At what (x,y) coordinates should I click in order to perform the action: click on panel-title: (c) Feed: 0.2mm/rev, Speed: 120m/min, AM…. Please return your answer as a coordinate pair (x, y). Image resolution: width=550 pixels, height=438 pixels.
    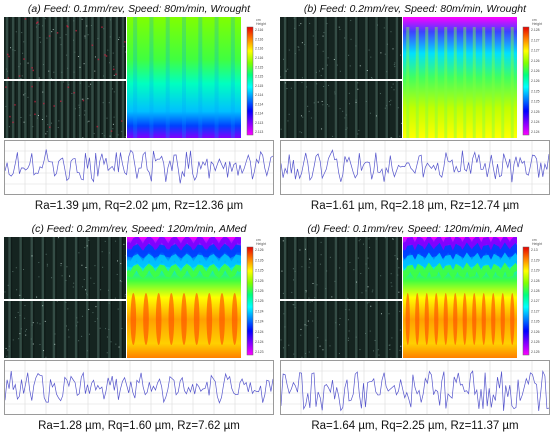
    Looking at the image, I should click on (139, 229).